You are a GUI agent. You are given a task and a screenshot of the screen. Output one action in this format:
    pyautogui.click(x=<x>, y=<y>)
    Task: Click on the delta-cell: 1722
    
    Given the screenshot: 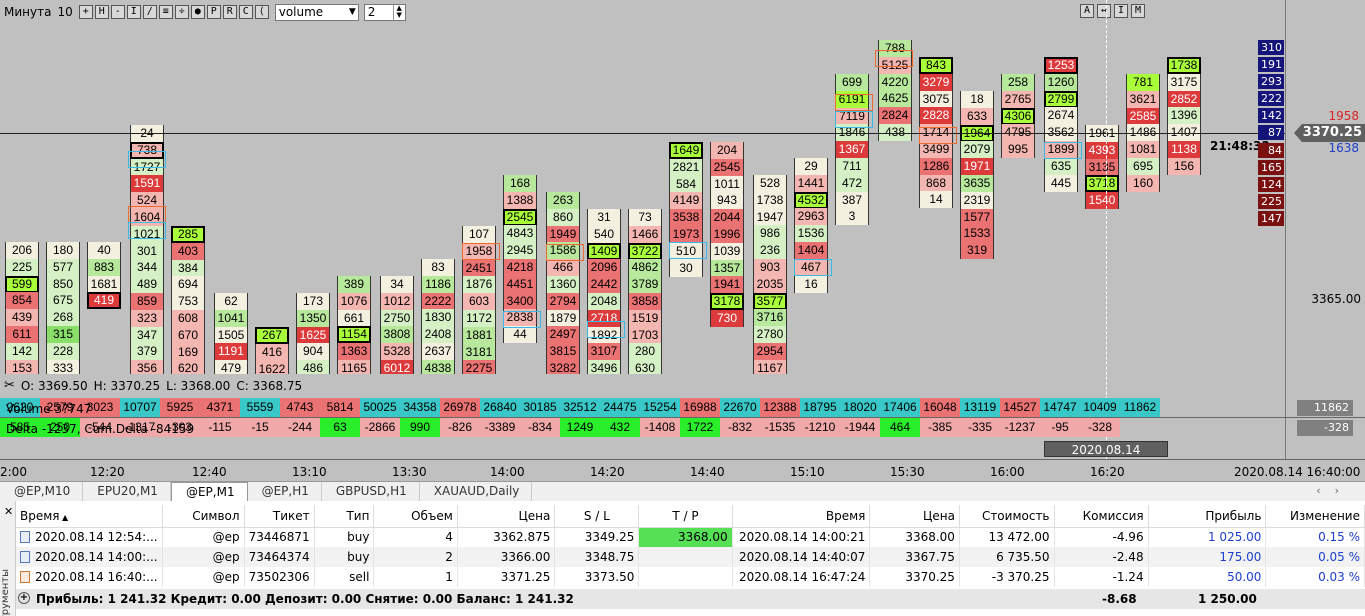 What is the action you would take?
    pyautogui.click(x=700, y=427)
    